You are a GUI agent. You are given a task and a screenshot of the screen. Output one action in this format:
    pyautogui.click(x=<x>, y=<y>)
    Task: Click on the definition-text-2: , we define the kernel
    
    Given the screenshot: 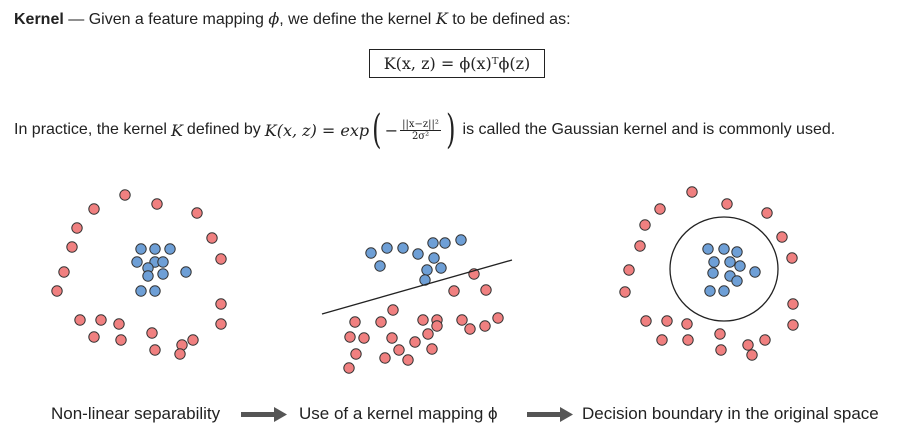 What is the action you would take?
    pyautogui.click(x=357, y=19)
    